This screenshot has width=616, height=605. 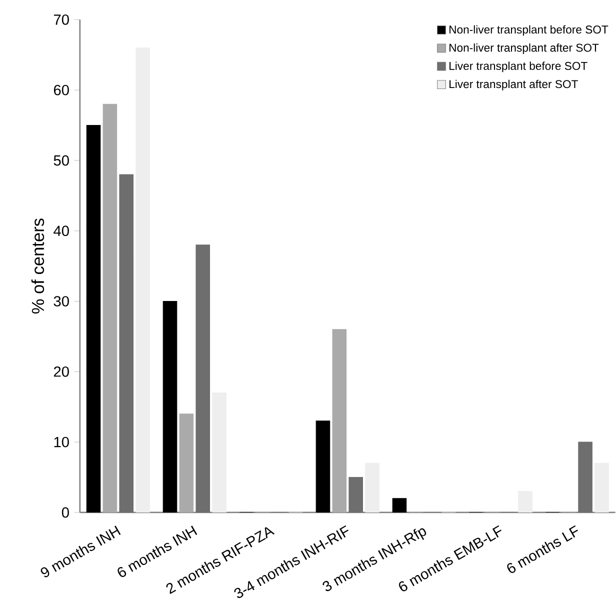 What do you see at coordinates (61, 90) in the screenshot?
I see `y-tick-label: 60` at bounding box center [61, 90].